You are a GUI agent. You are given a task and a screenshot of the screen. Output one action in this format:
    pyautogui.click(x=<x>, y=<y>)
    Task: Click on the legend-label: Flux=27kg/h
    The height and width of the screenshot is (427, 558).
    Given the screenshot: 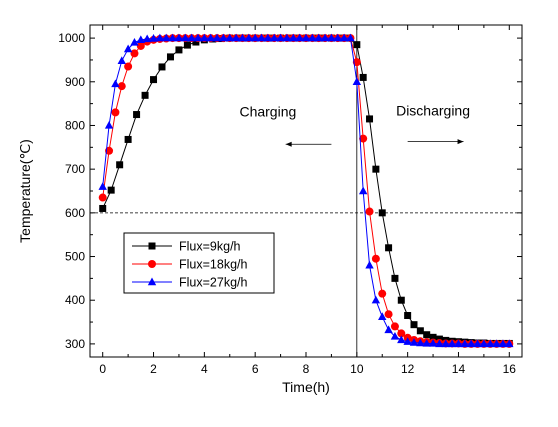 What is the action you would take?
    pyautogui.click(x=213, y=283)
    